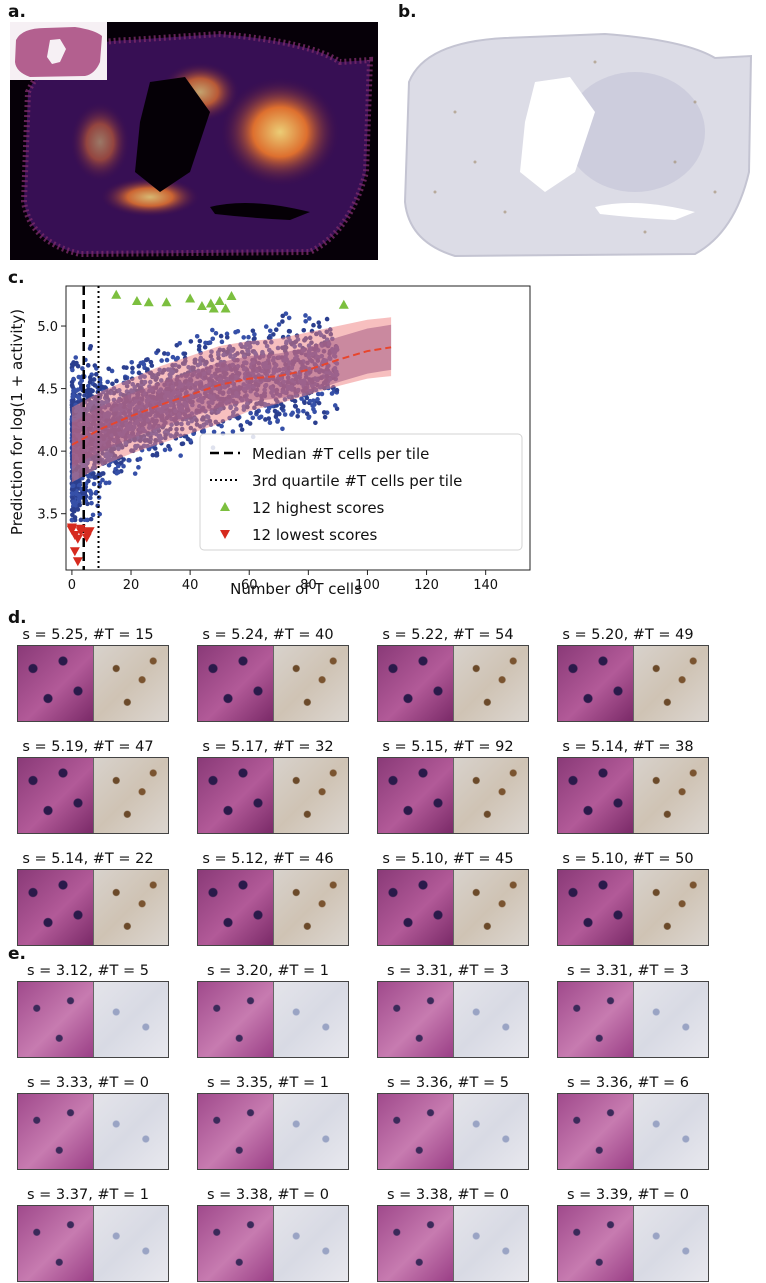 The image size is (766, 1283). Describe the element at coordinates (308, 585) in the screenshot. I see `x-tick-label: 80` at that location.